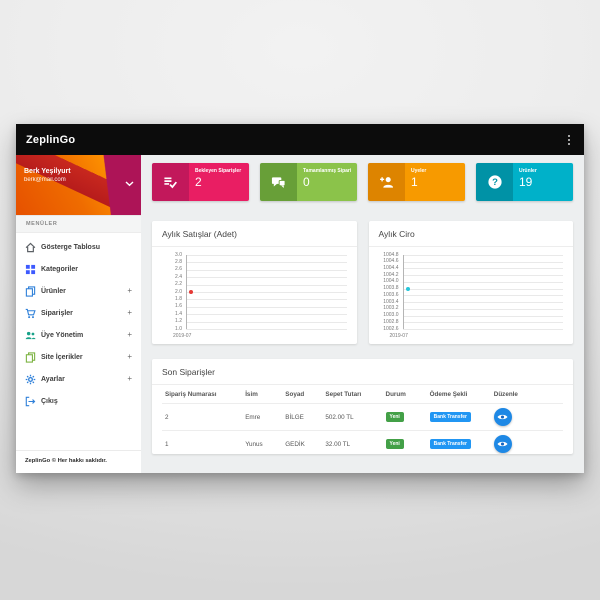 The width and height of the screenshot is (600, 600). What do you see at coordinates (470, 234) in the screenshot?
I see `chart-title: Aylık Ciro` at bounding box center [470, 234].